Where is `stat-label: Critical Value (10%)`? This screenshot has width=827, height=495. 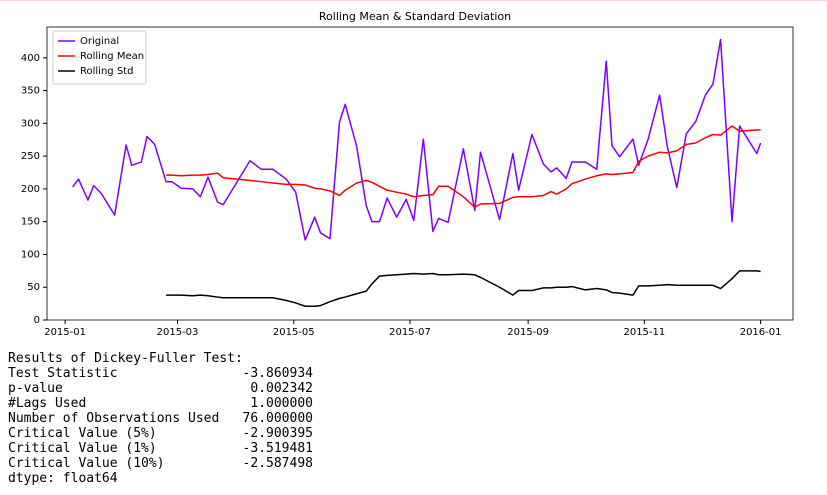 stat-label: Critical Value (10%) is located at coordinates (86, 463).